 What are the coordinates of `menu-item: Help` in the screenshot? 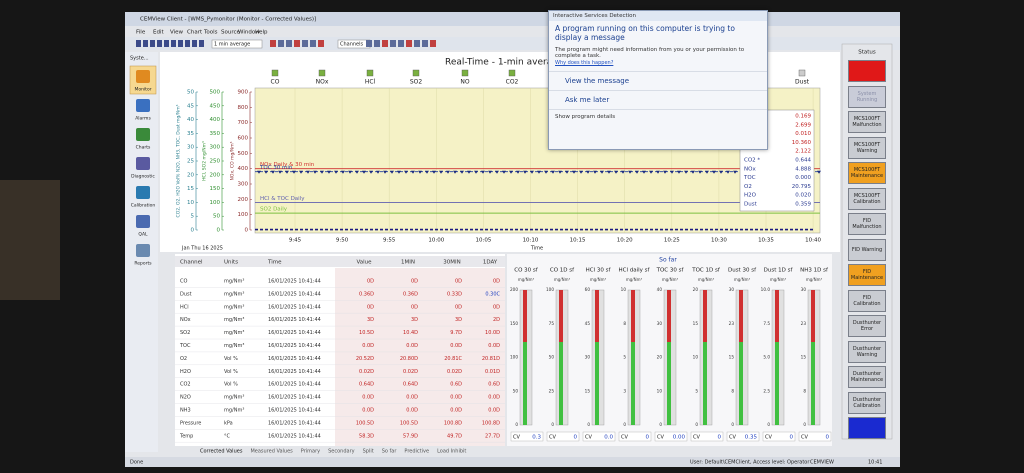 It's located at (261, 33).